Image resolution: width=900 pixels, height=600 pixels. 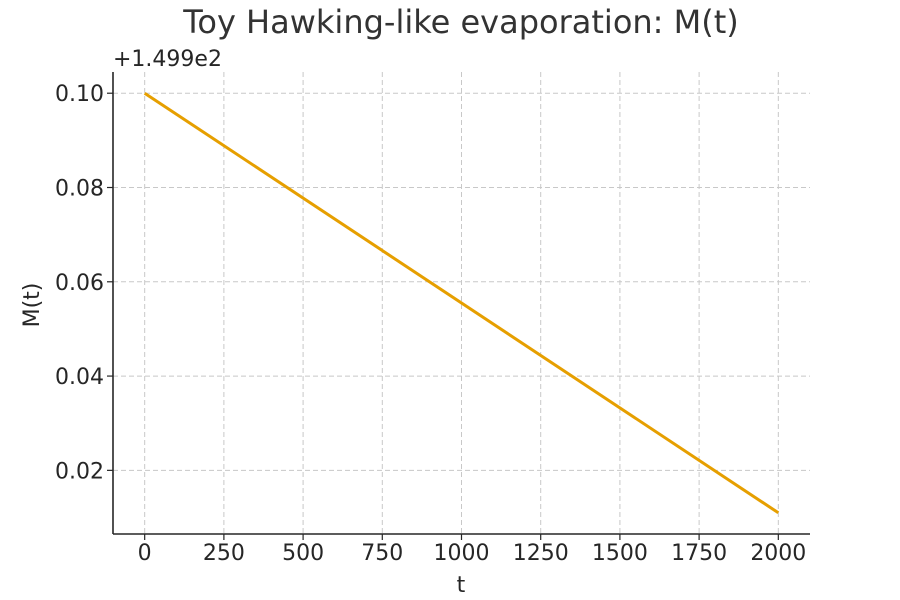 I want to click on y-tick-label: 0.10, so click(x=79, y=94).